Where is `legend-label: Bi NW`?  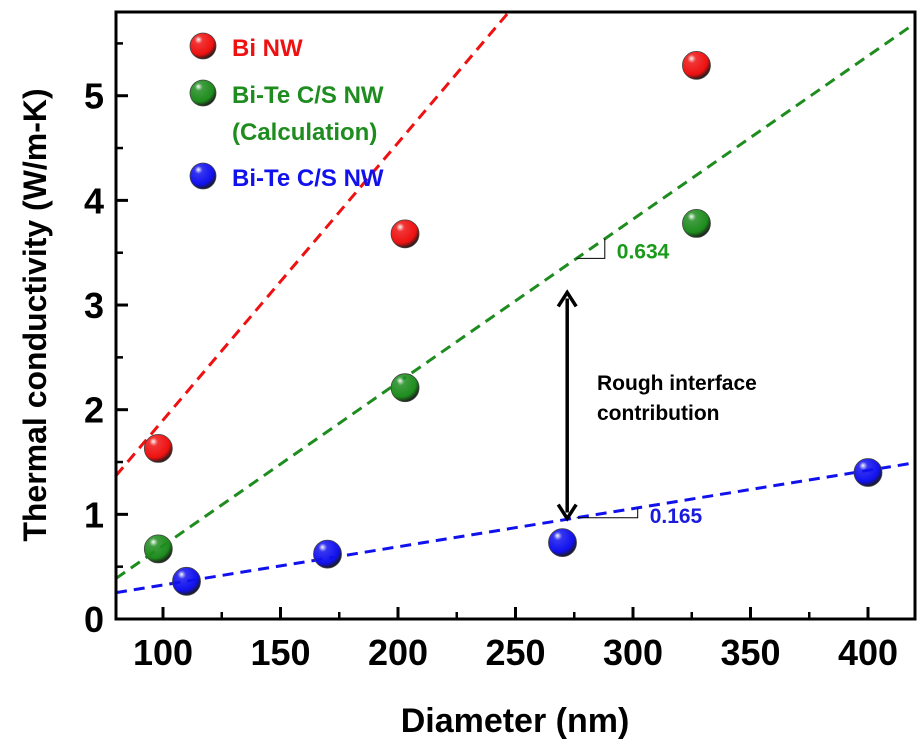 legend-label: Bi NW is located at coordinates (267, 48).